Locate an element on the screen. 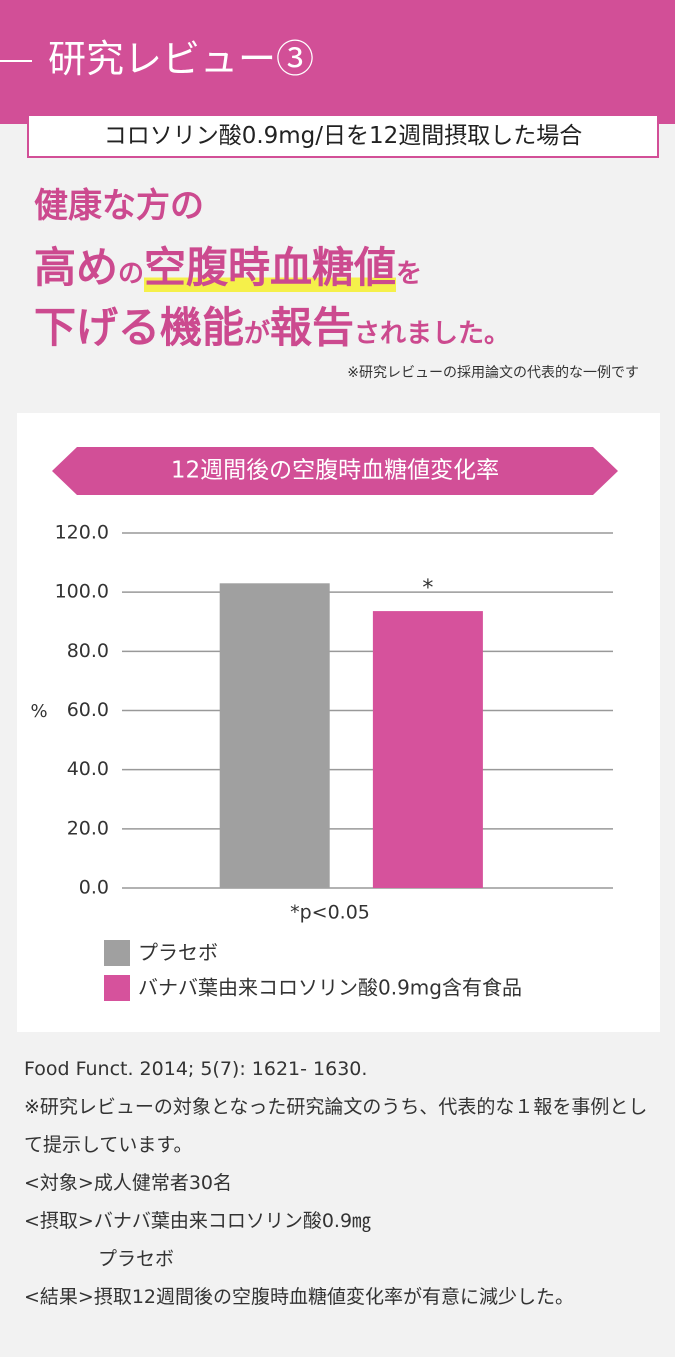  y-tick-label: 80.0 is located at coordinates (88, 651).